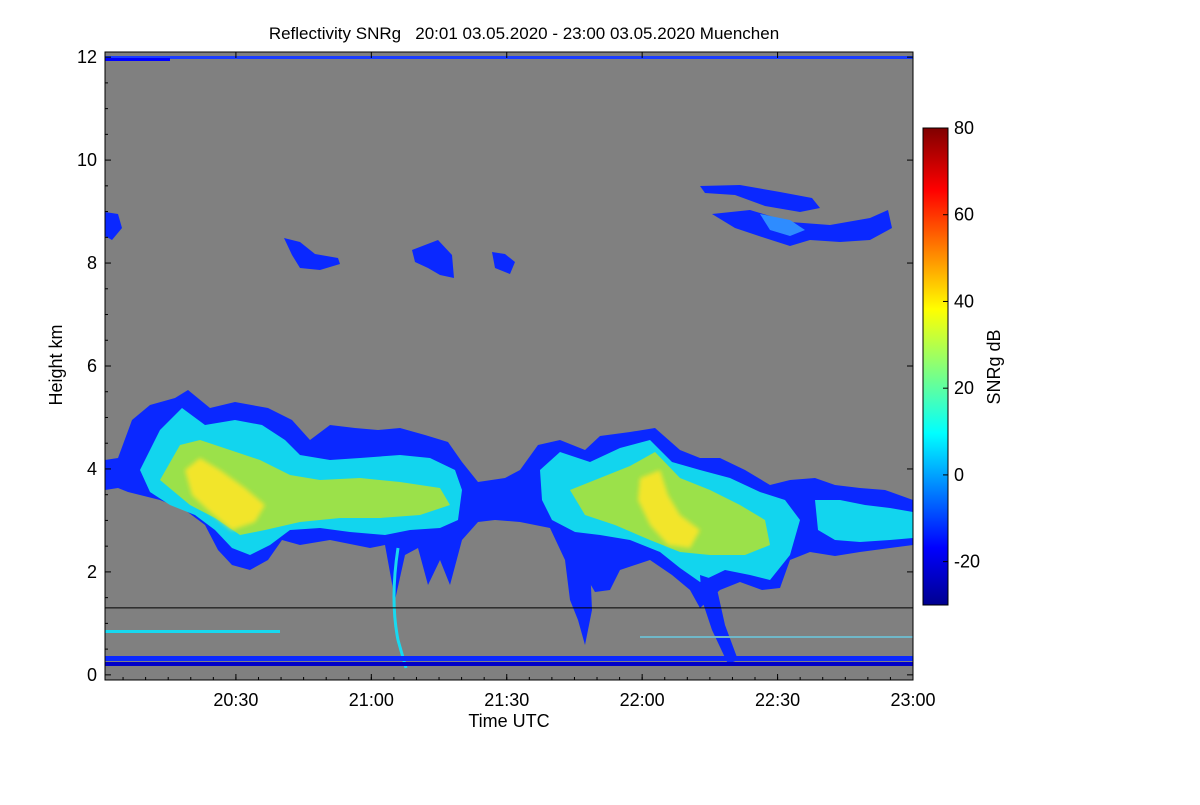  Describe the element at coordinates (312, 254) in the screenshot. I see `echo-ice-a` at that location.